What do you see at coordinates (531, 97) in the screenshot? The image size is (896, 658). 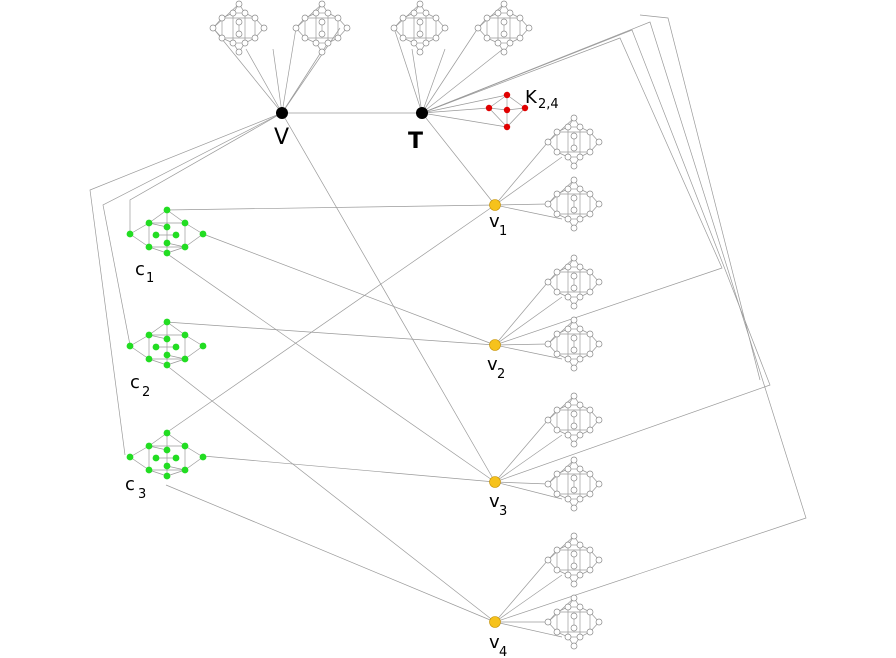 I see `label-k: K` at bounding box center [531, 97].